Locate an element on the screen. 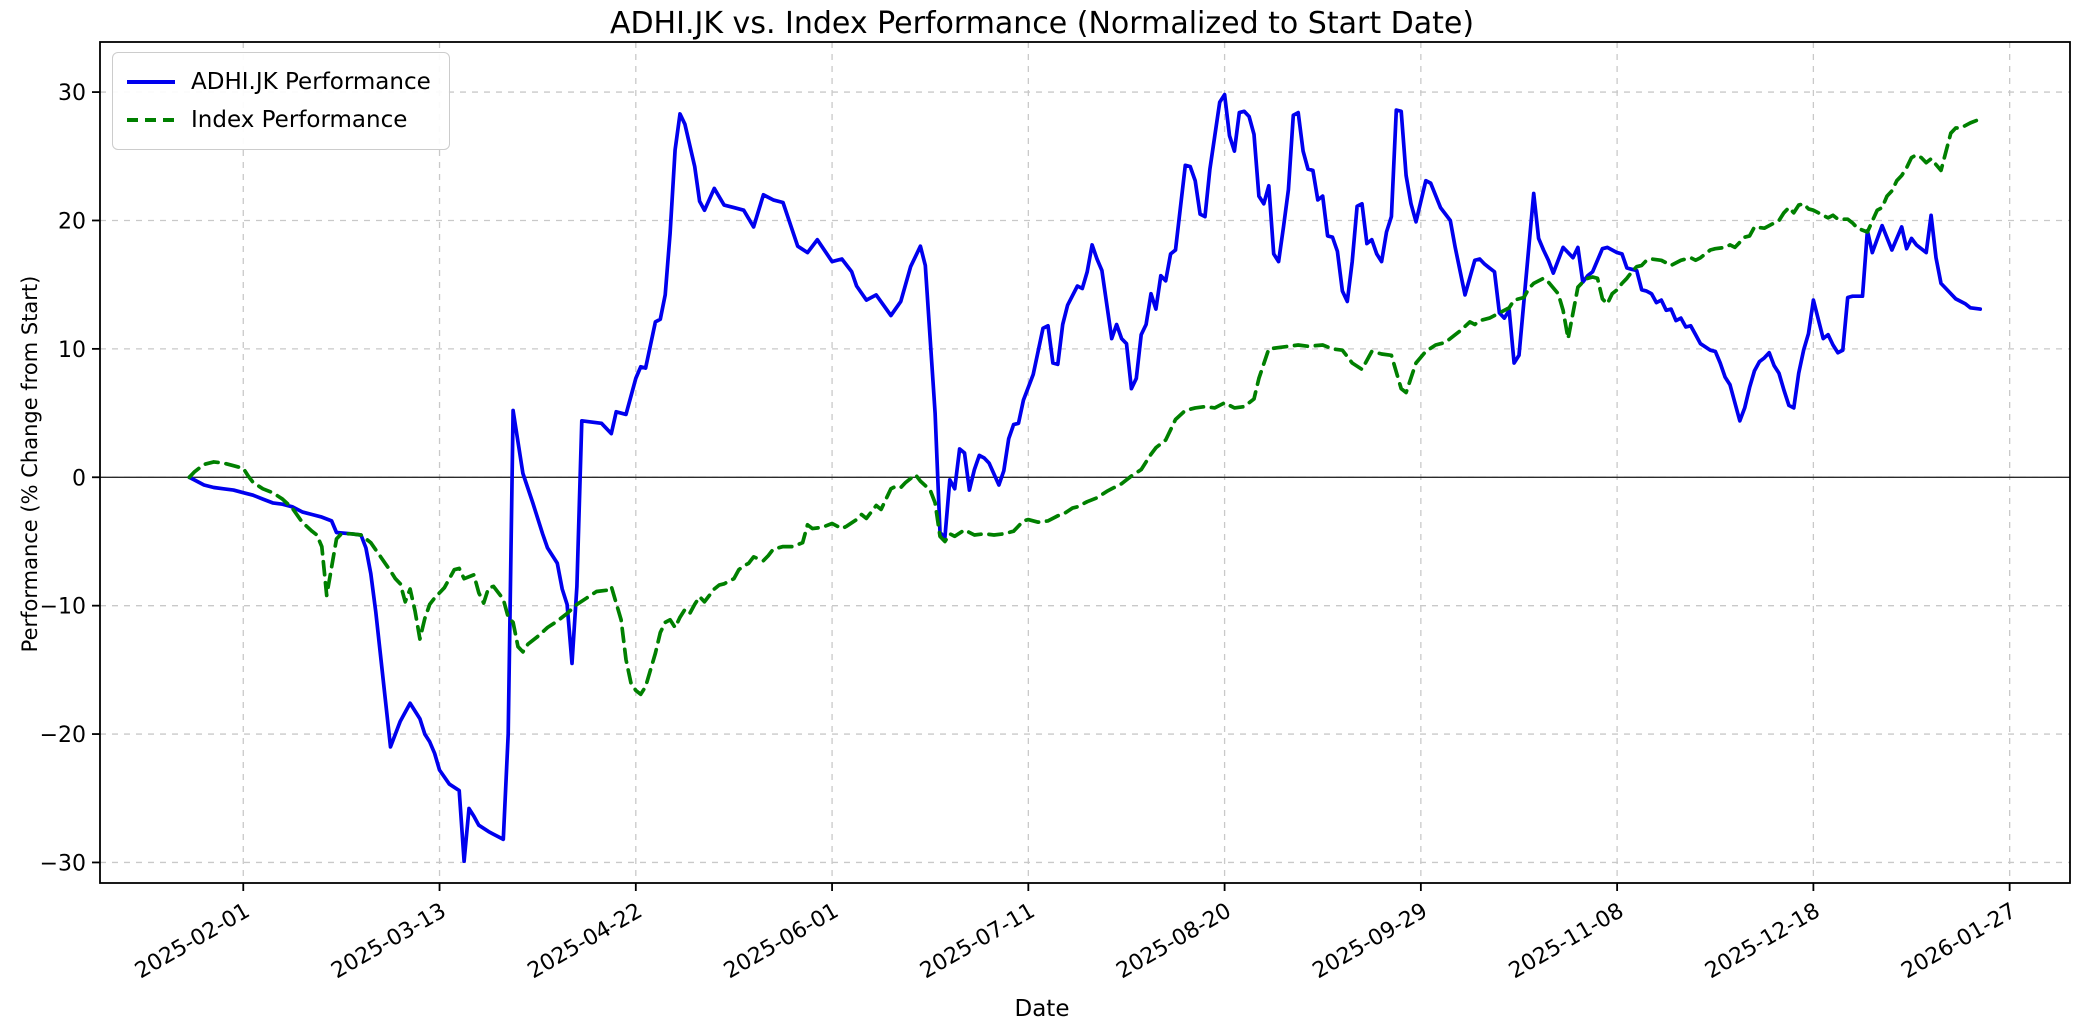 The width and height of the screenshot is (2084, 1035). legend-line-solid-icon is located at coordinates (151, 82).